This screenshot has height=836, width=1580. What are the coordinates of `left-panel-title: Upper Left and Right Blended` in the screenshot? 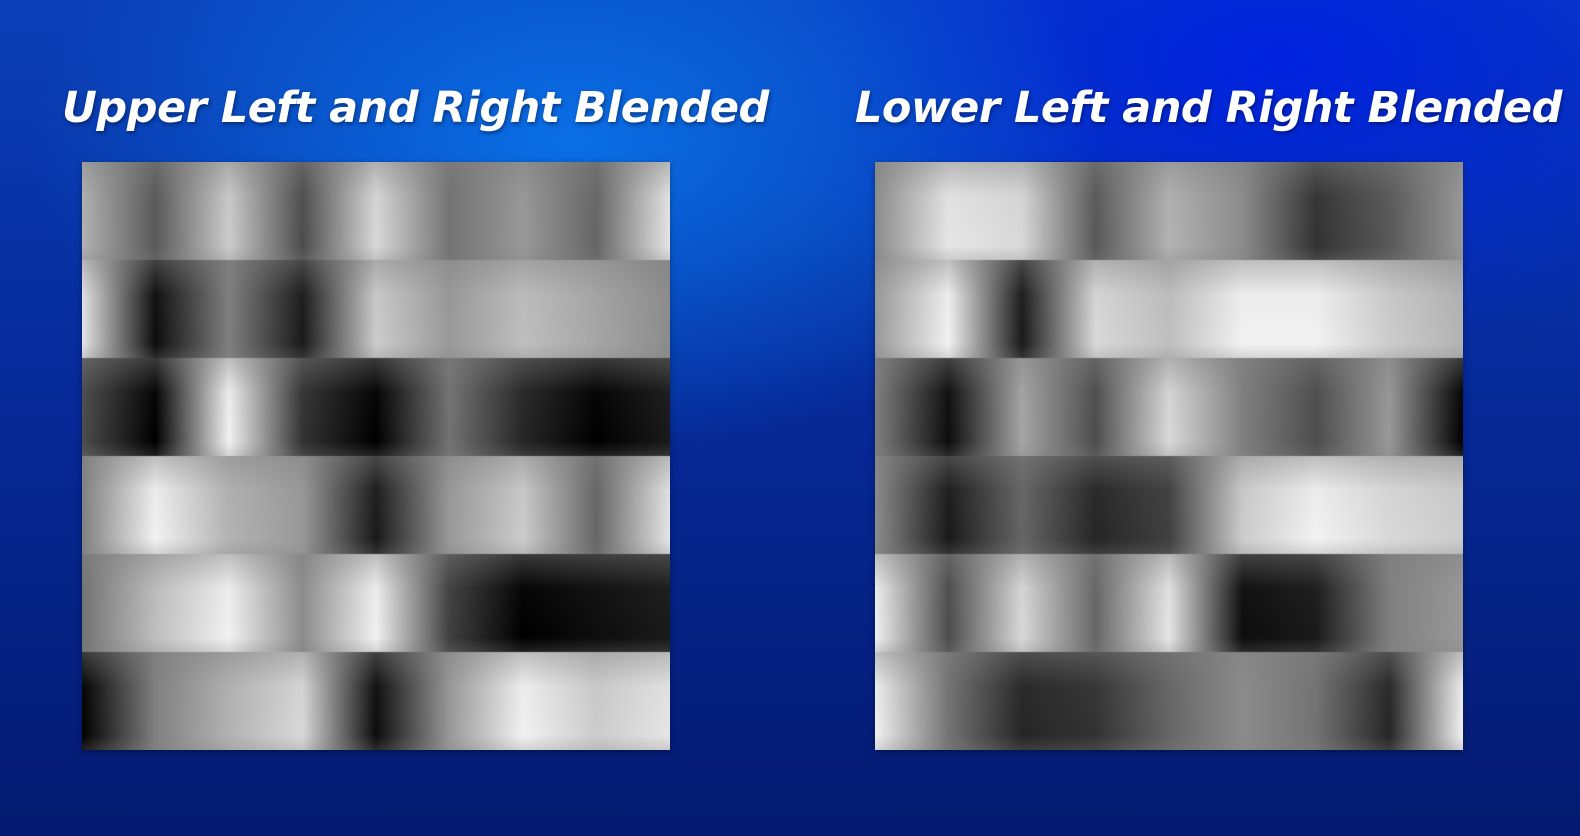 It's located at (415, 108).